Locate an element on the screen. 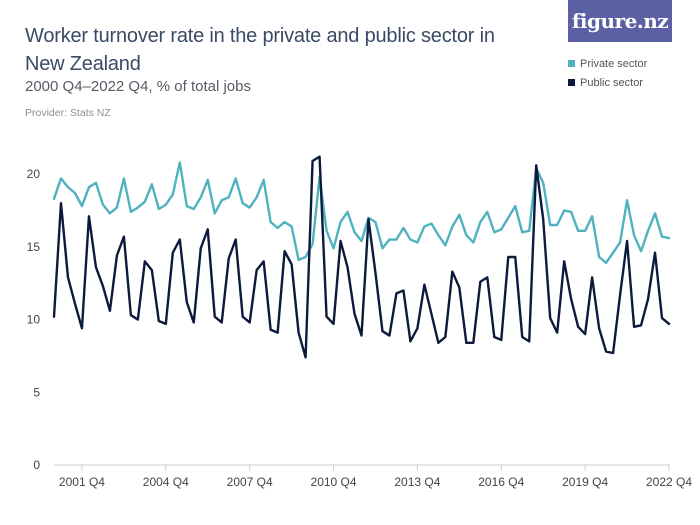 This screenshot has width=700, height=525. legend-label-public: Public sector is located at coordinates (611, 82).